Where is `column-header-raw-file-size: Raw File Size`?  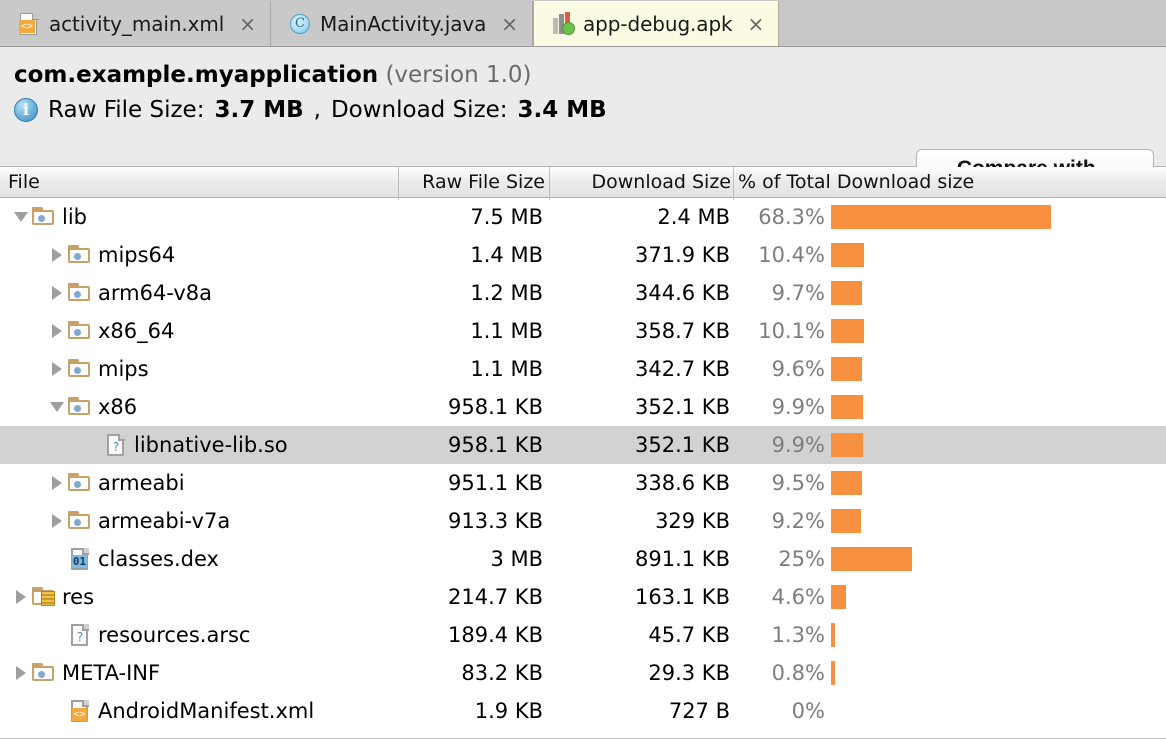
column-header-raw-file-size: Raw File Size is located at coordinates (473, 182).